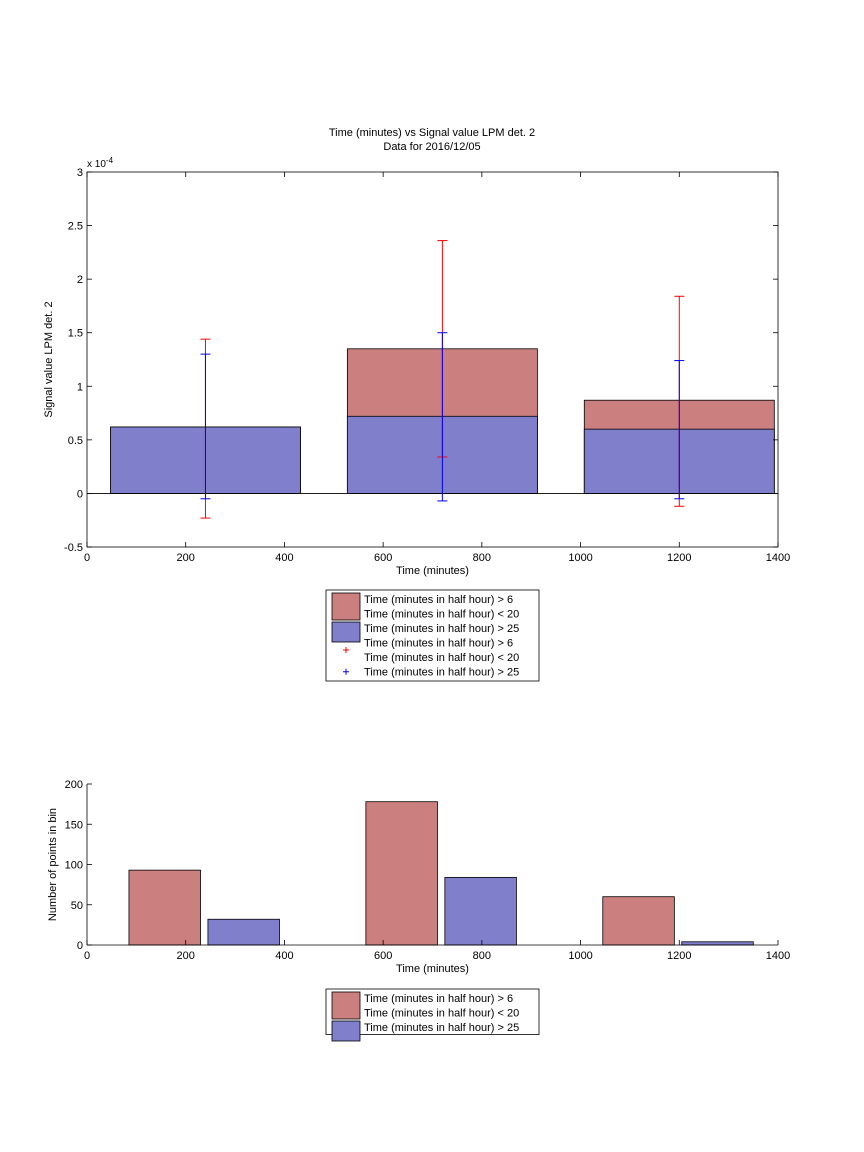  I want to click on y-tick-label: 1.5, so click(75, 334).